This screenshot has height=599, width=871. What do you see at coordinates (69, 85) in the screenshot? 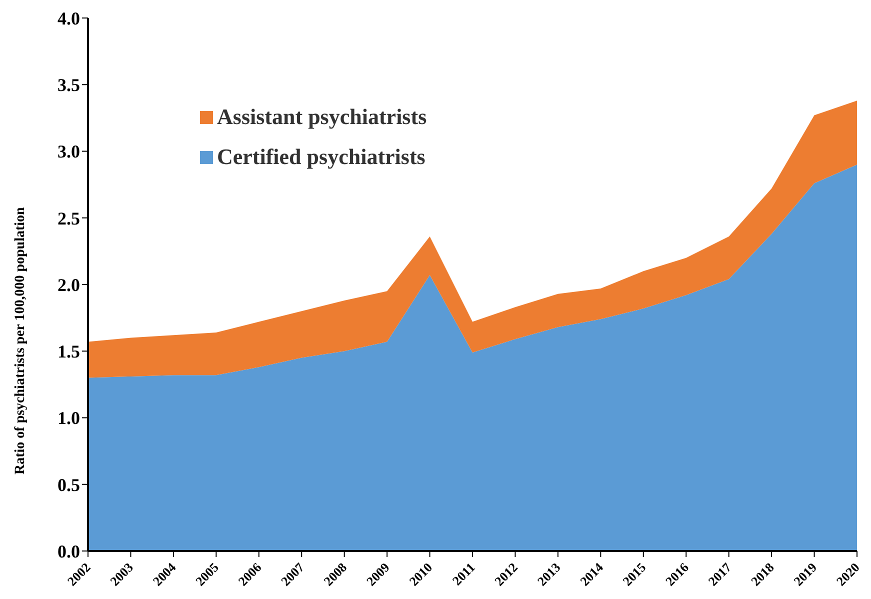
I see `y-tick-label: 3.5` at bounding box center [69, 85].